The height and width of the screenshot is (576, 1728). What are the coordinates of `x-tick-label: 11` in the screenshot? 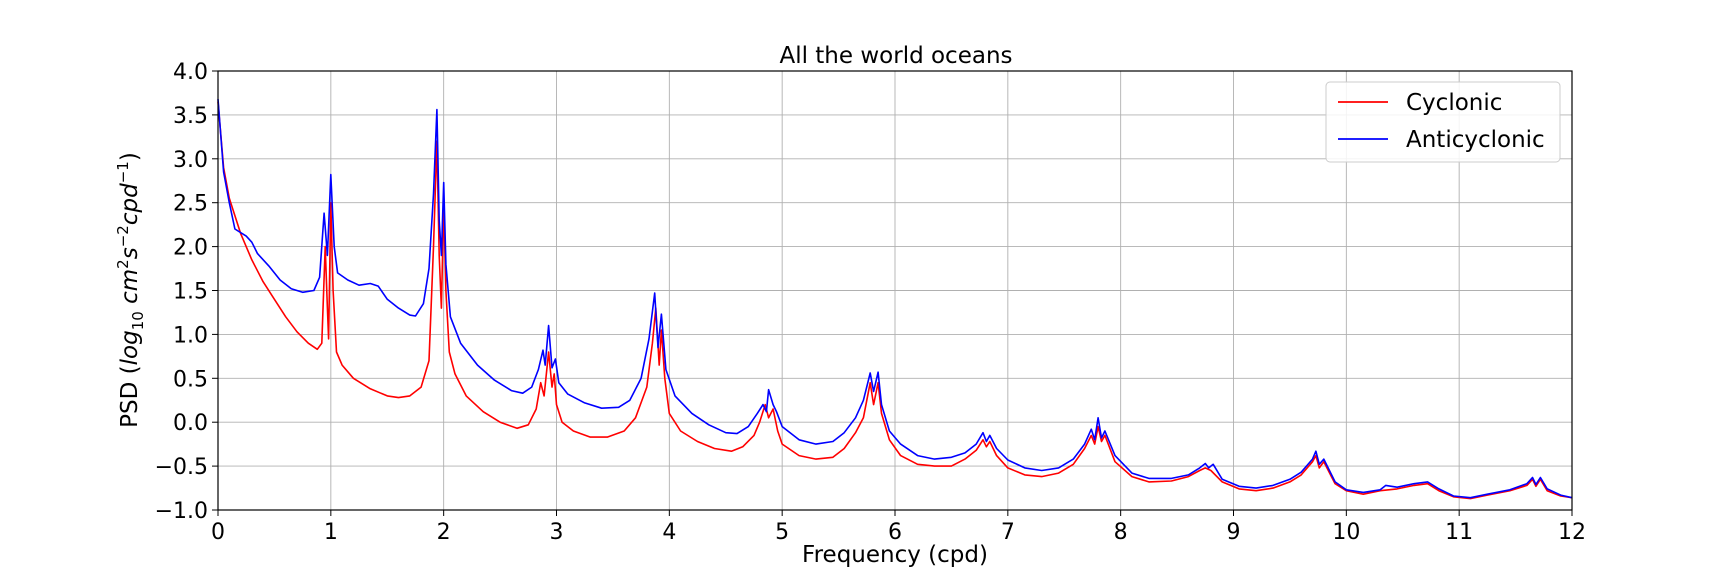 It's located at (1459, 532).